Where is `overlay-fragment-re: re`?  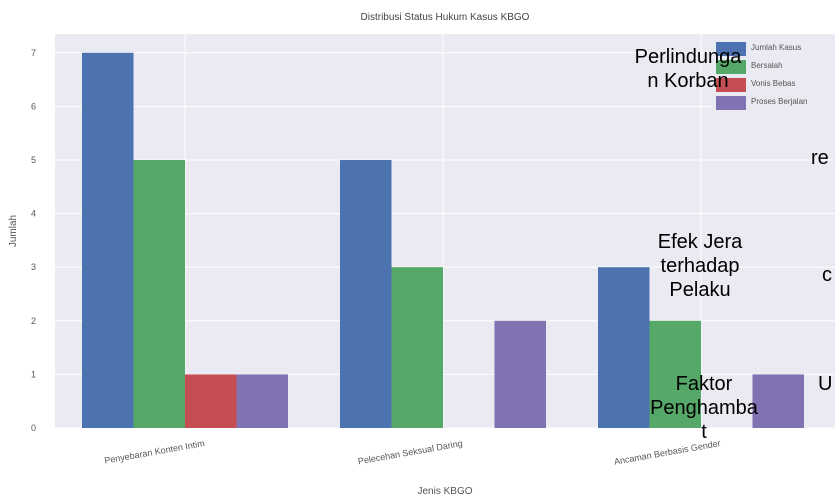
overlay-fragment-re: re is located at coordinates (820, 158).